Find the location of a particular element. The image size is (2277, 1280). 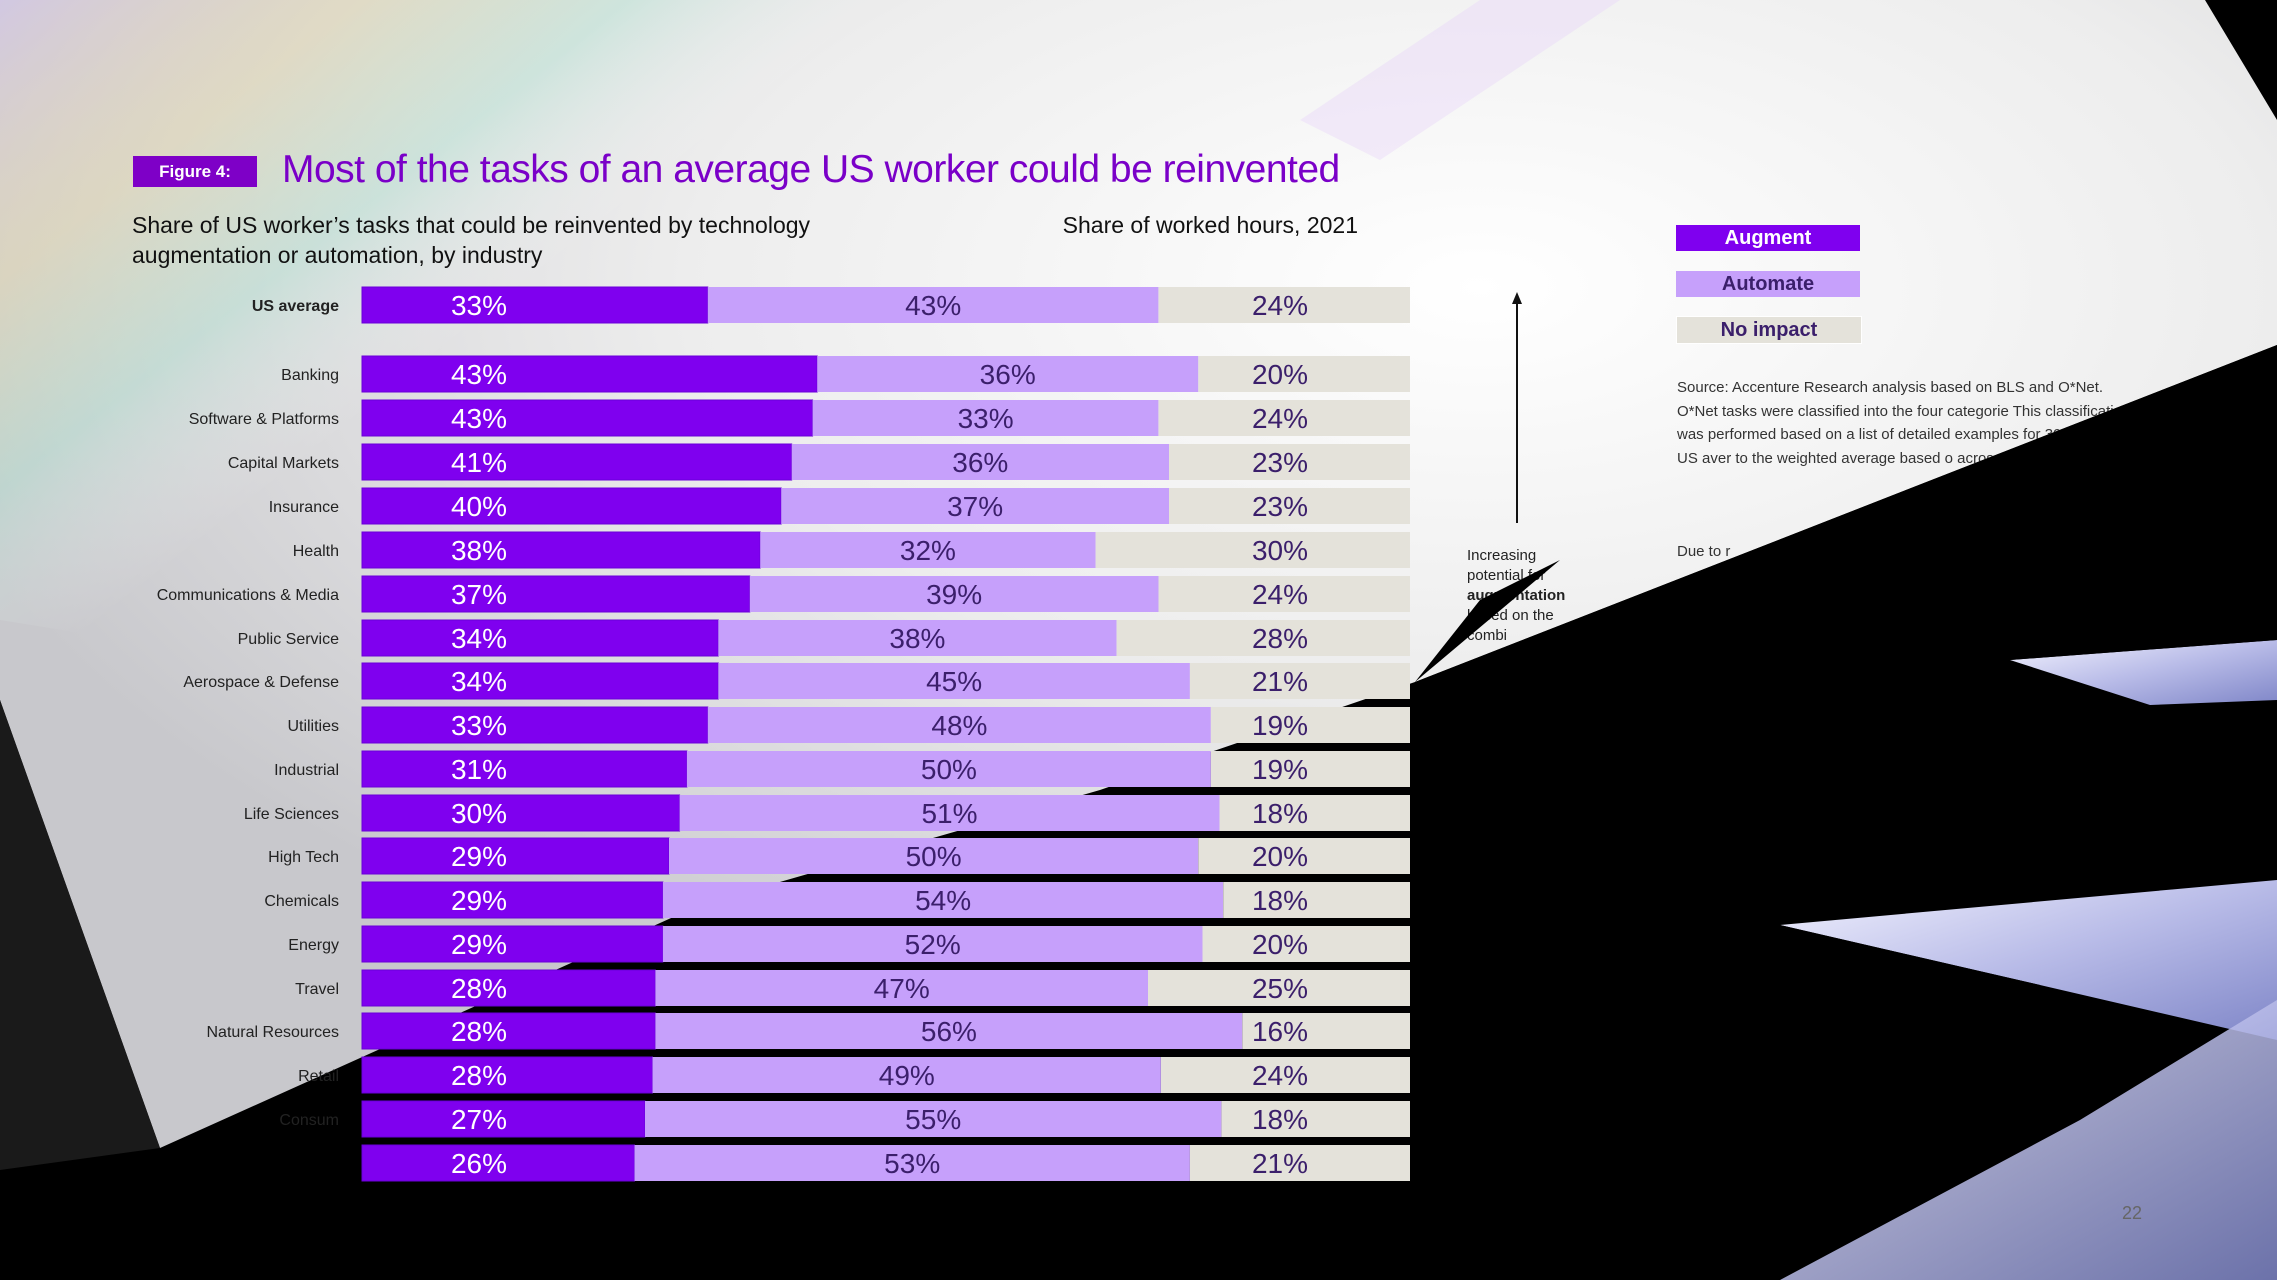

label-automate: 55% is located at coordinates (933, 1119).